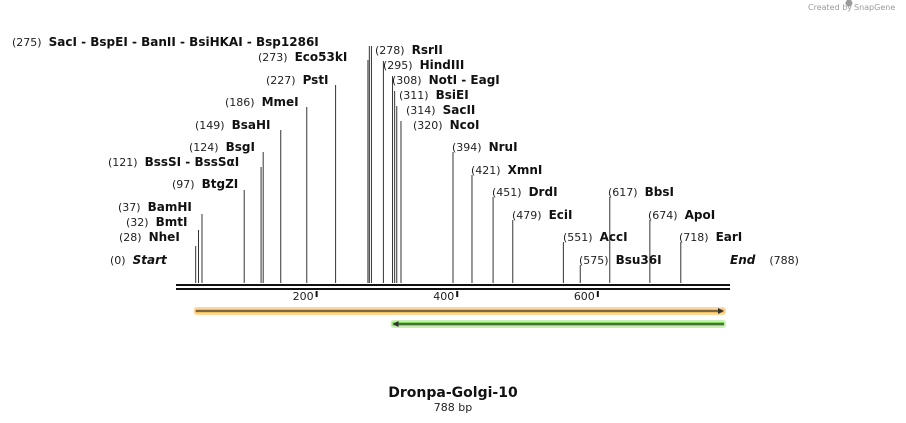 Image resolution: width=906 pixels, height=423 pixels. Describe the element at coordinates (465, 125) in the screenshot. I see `site-name: NcoI` at that location.